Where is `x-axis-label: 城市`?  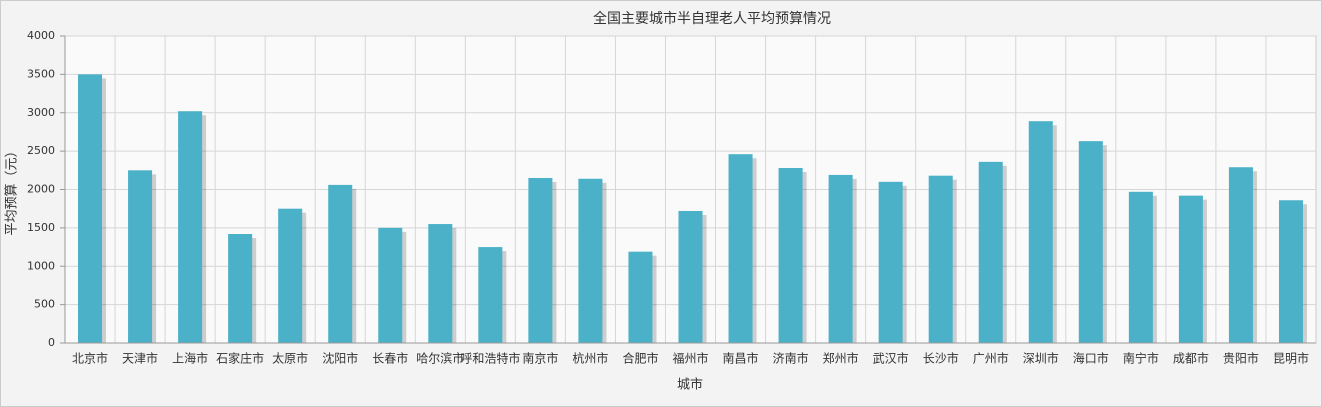
x-axis-label: 城市 is located at coordinates (690, 385).